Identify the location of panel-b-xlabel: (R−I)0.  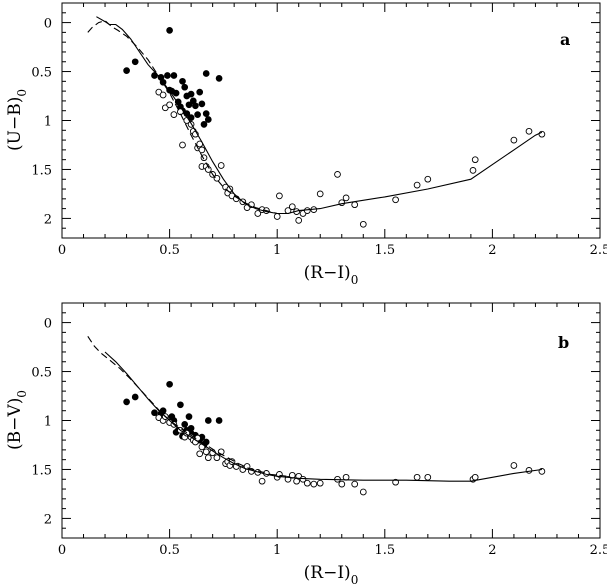
(331, 574).